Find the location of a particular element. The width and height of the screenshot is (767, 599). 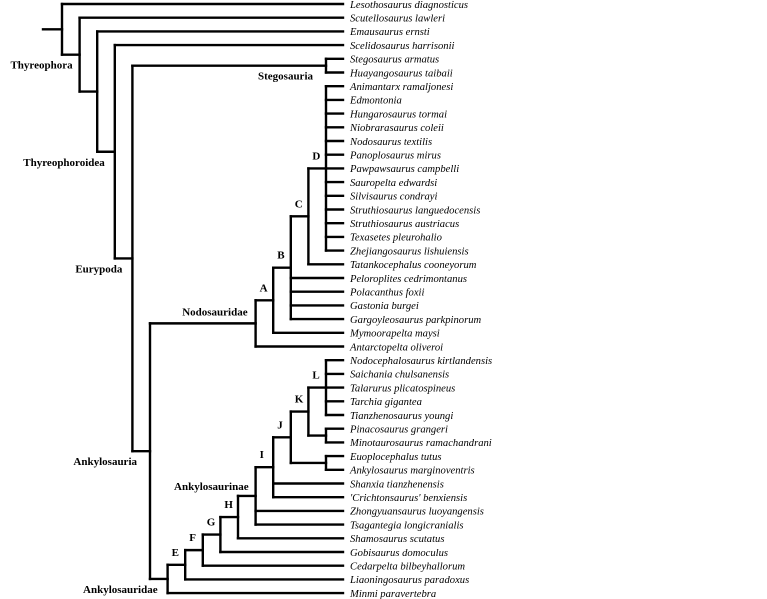

node-letter-label: F is located at coordinates (192, 538).